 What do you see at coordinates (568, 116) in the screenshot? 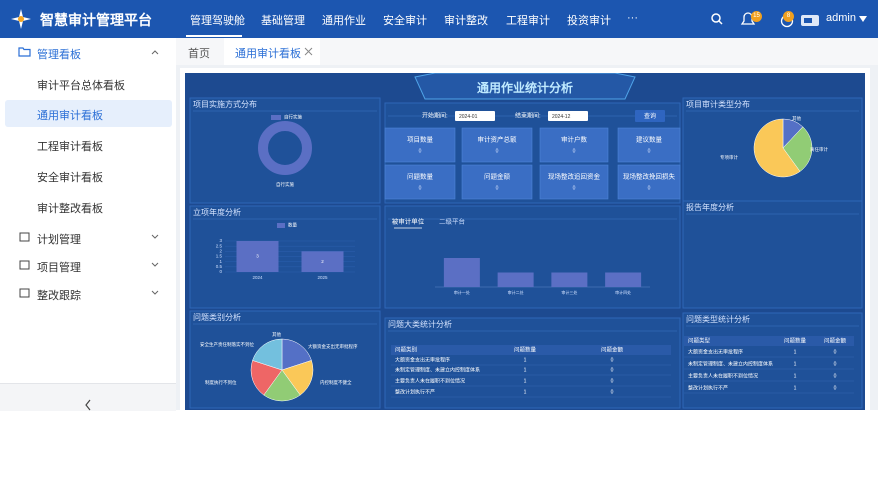
I see `date-input` at bounding box center [568, 116].